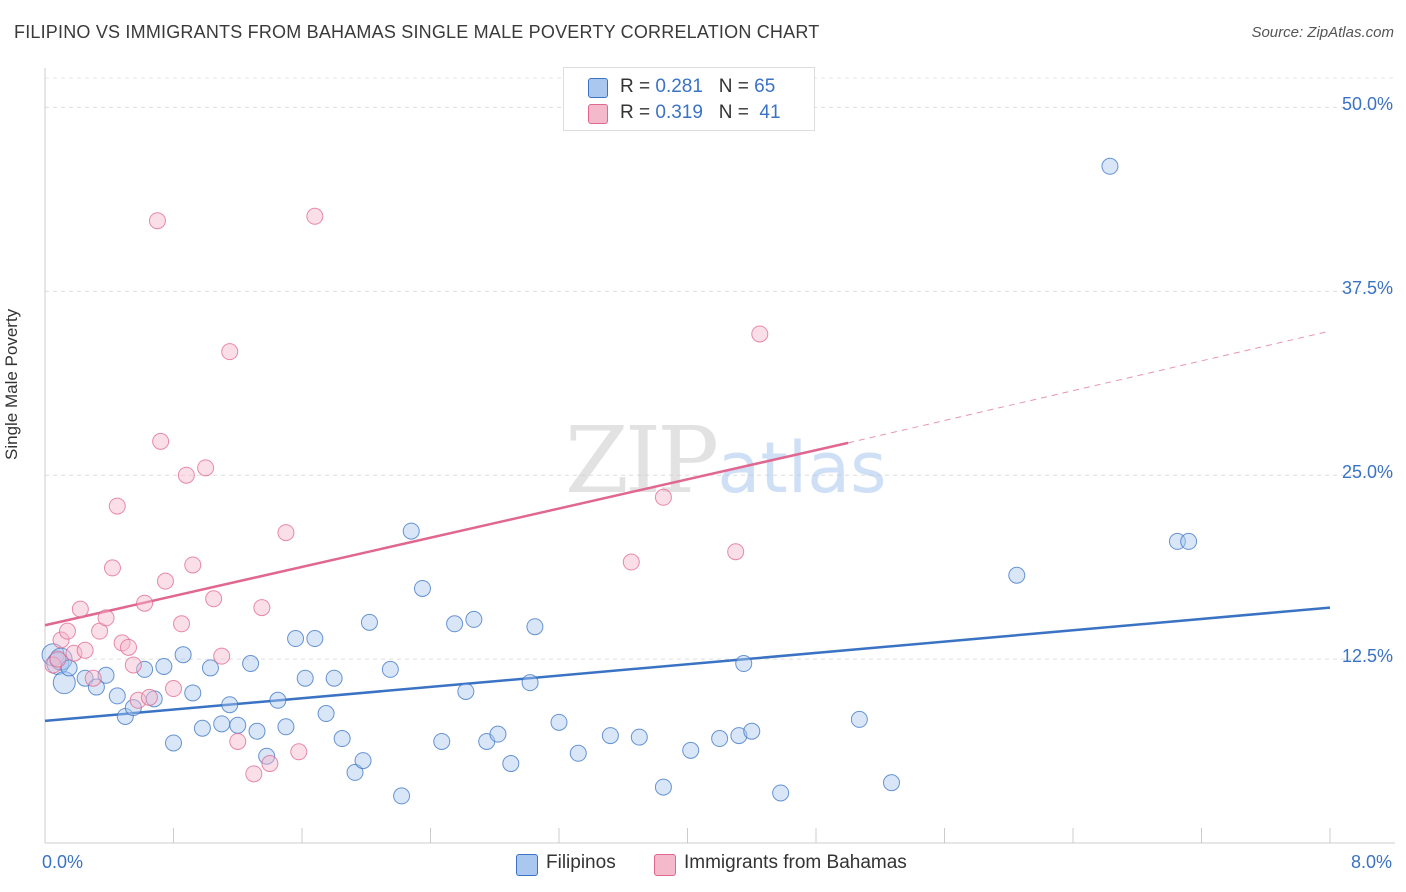 Image resolution: width=1406 pixels, height=892 pixels. I want to click on legend-text-filipinos: R = 0.281 N = 65, so click(697, 87).